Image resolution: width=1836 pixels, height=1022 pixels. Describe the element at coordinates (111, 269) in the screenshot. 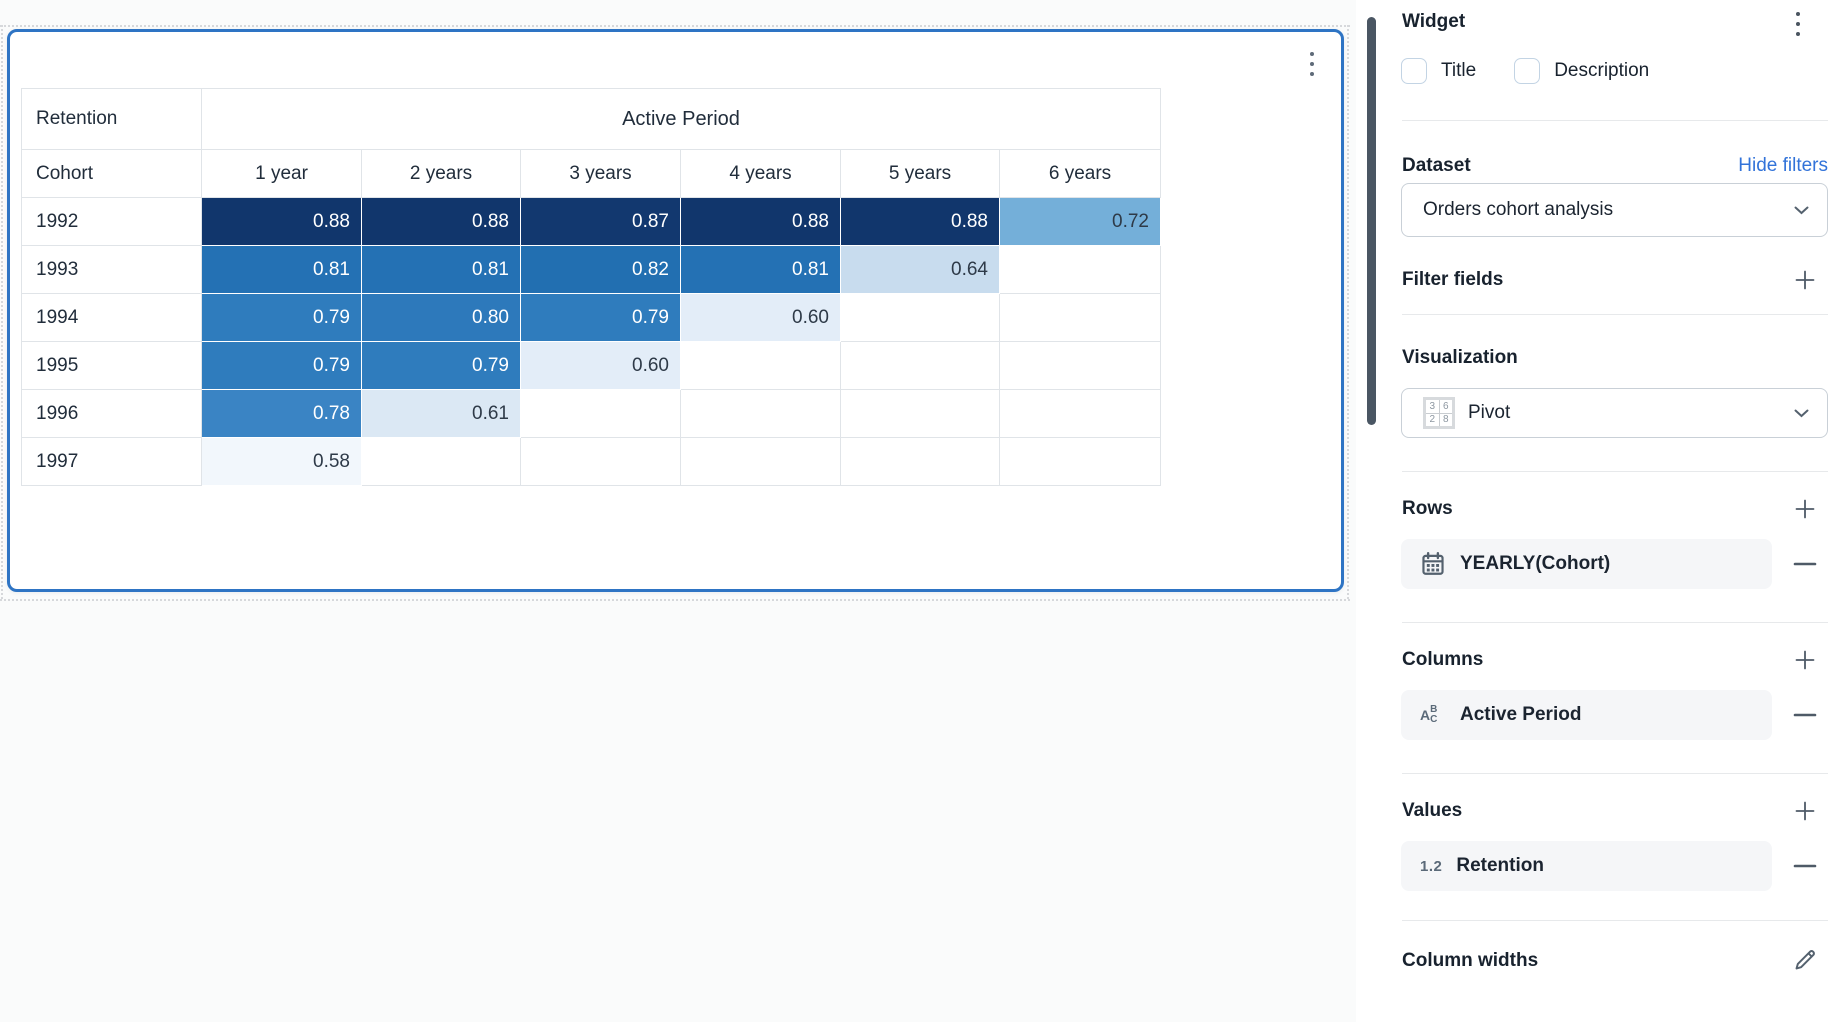

I see `pivot-row-label: 1993` at that location.